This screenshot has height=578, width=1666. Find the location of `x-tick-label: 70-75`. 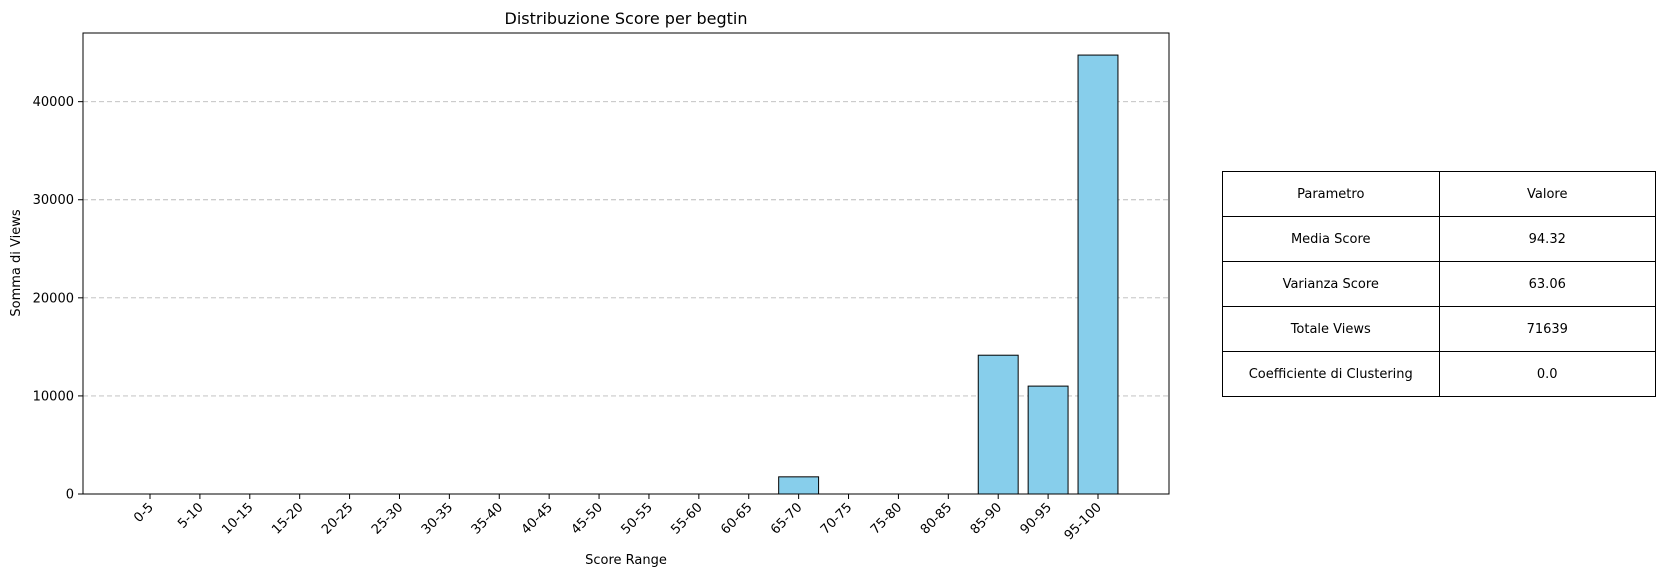

x-tick-label: 70-75 is located at coordinates (836, 518).